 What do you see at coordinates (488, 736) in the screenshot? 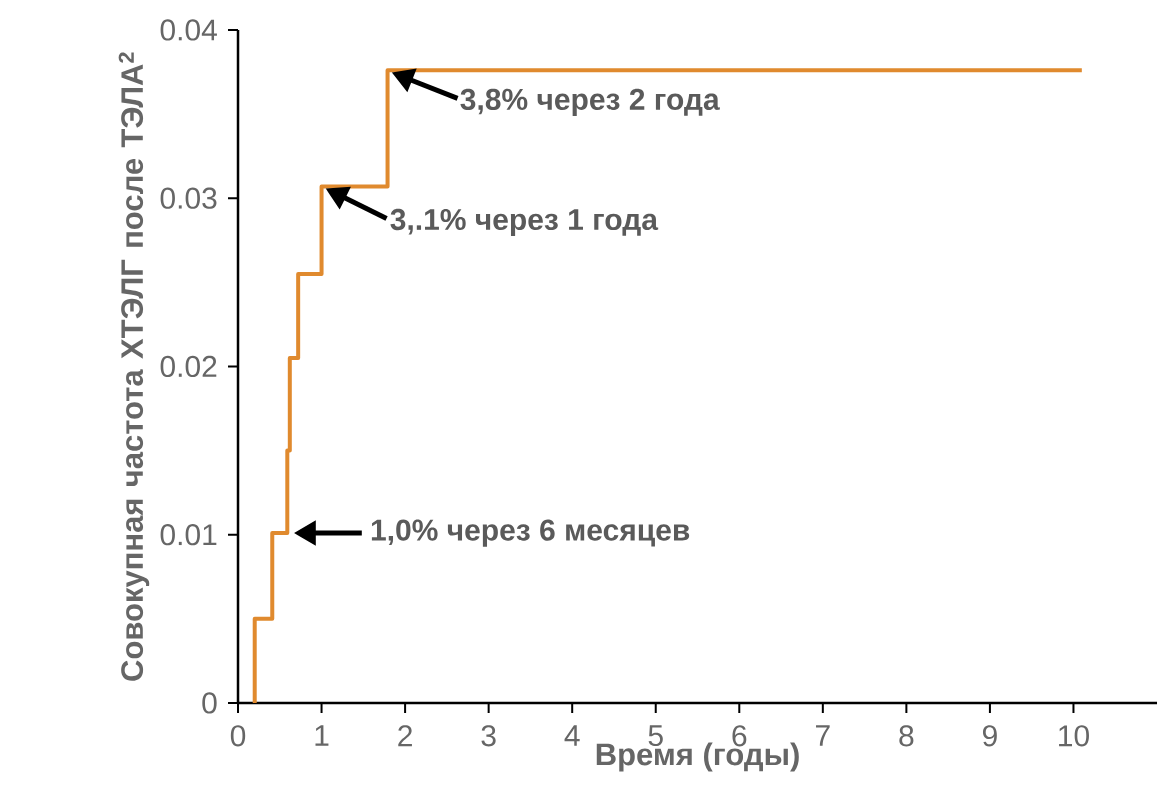
I see `x-tick-label: 3` at bounding box center [488, 736].